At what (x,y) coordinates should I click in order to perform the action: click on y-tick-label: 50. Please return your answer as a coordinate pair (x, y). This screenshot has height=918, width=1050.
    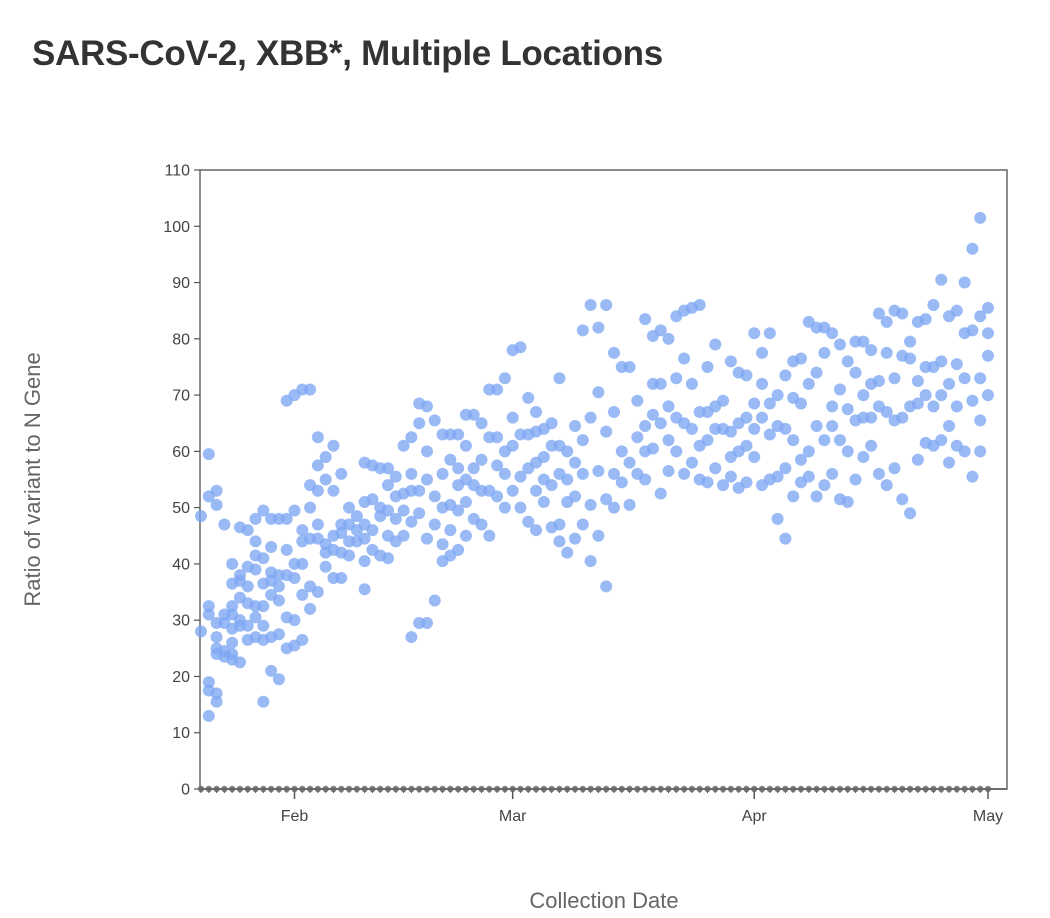
    Looking at the image, I should click on (181, 508).